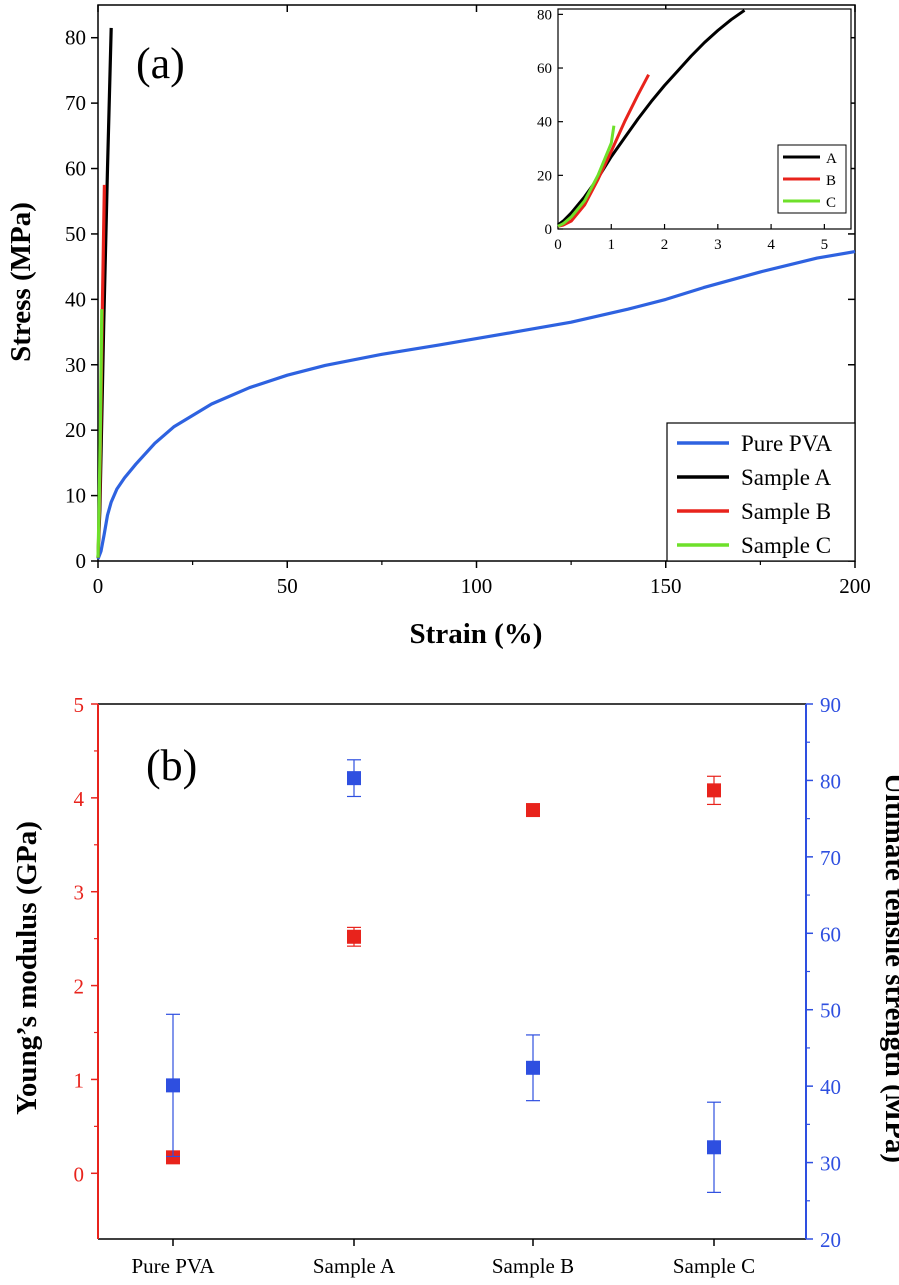 Image resolution: width=899 pixels, height=1285 pixels. What do you see at coordinates (79, 893) in the screenshot?
I see `left-tick-label: 3` at bounding box center [79, 893].